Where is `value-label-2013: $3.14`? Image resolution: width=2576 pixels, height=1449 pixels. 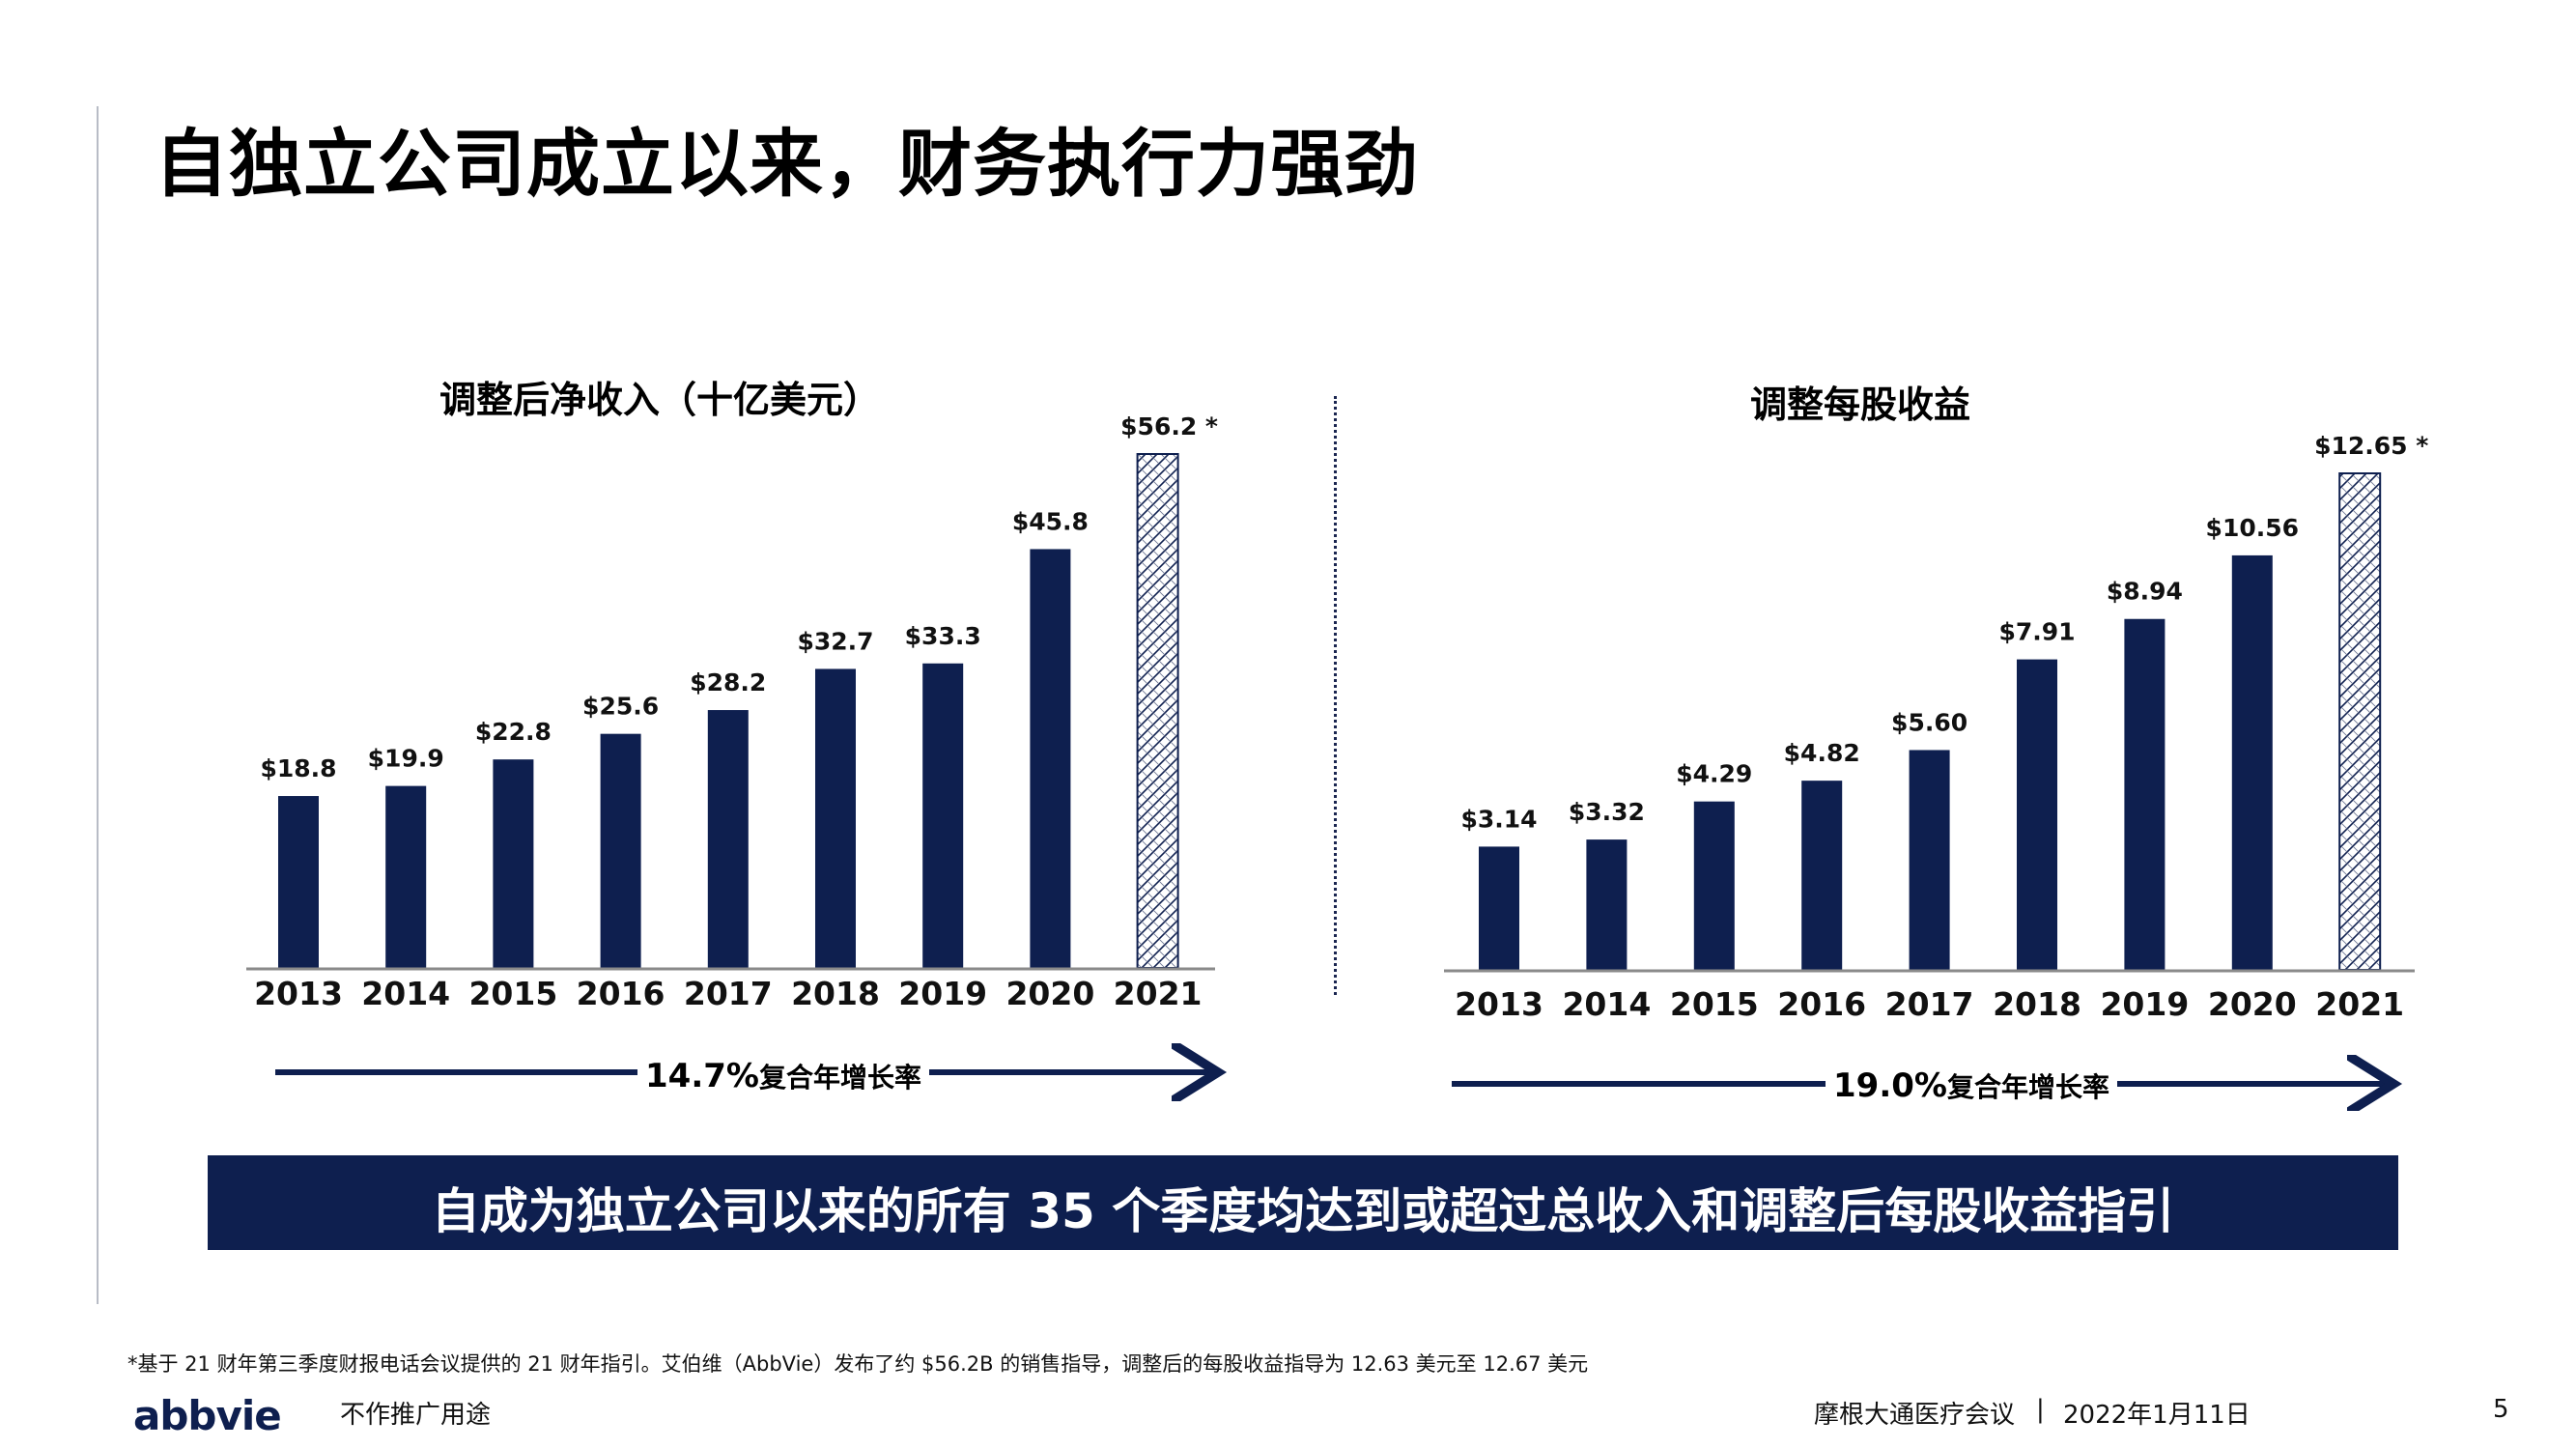
value-label-2013: $3.14 is located at coordinates (1498, 819).